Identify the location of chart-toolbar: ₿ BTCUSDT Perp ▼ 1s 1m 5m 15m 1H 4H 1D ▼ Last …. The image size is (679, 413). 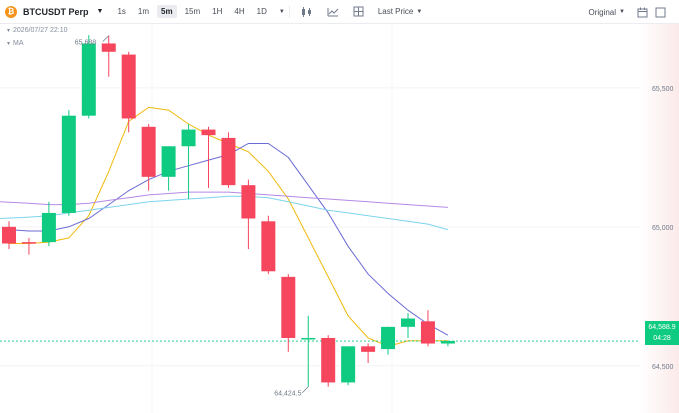
(339, 12).